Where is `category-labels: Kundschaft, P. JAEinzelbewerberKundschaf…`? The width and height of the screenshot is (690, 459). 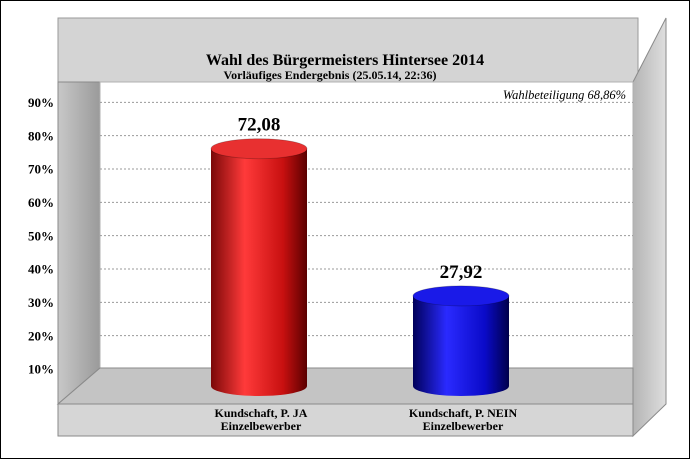
category-labels: Kundschaft, P. JAEinzelbewerberKundschaf… is located at coordinates (366, 419).